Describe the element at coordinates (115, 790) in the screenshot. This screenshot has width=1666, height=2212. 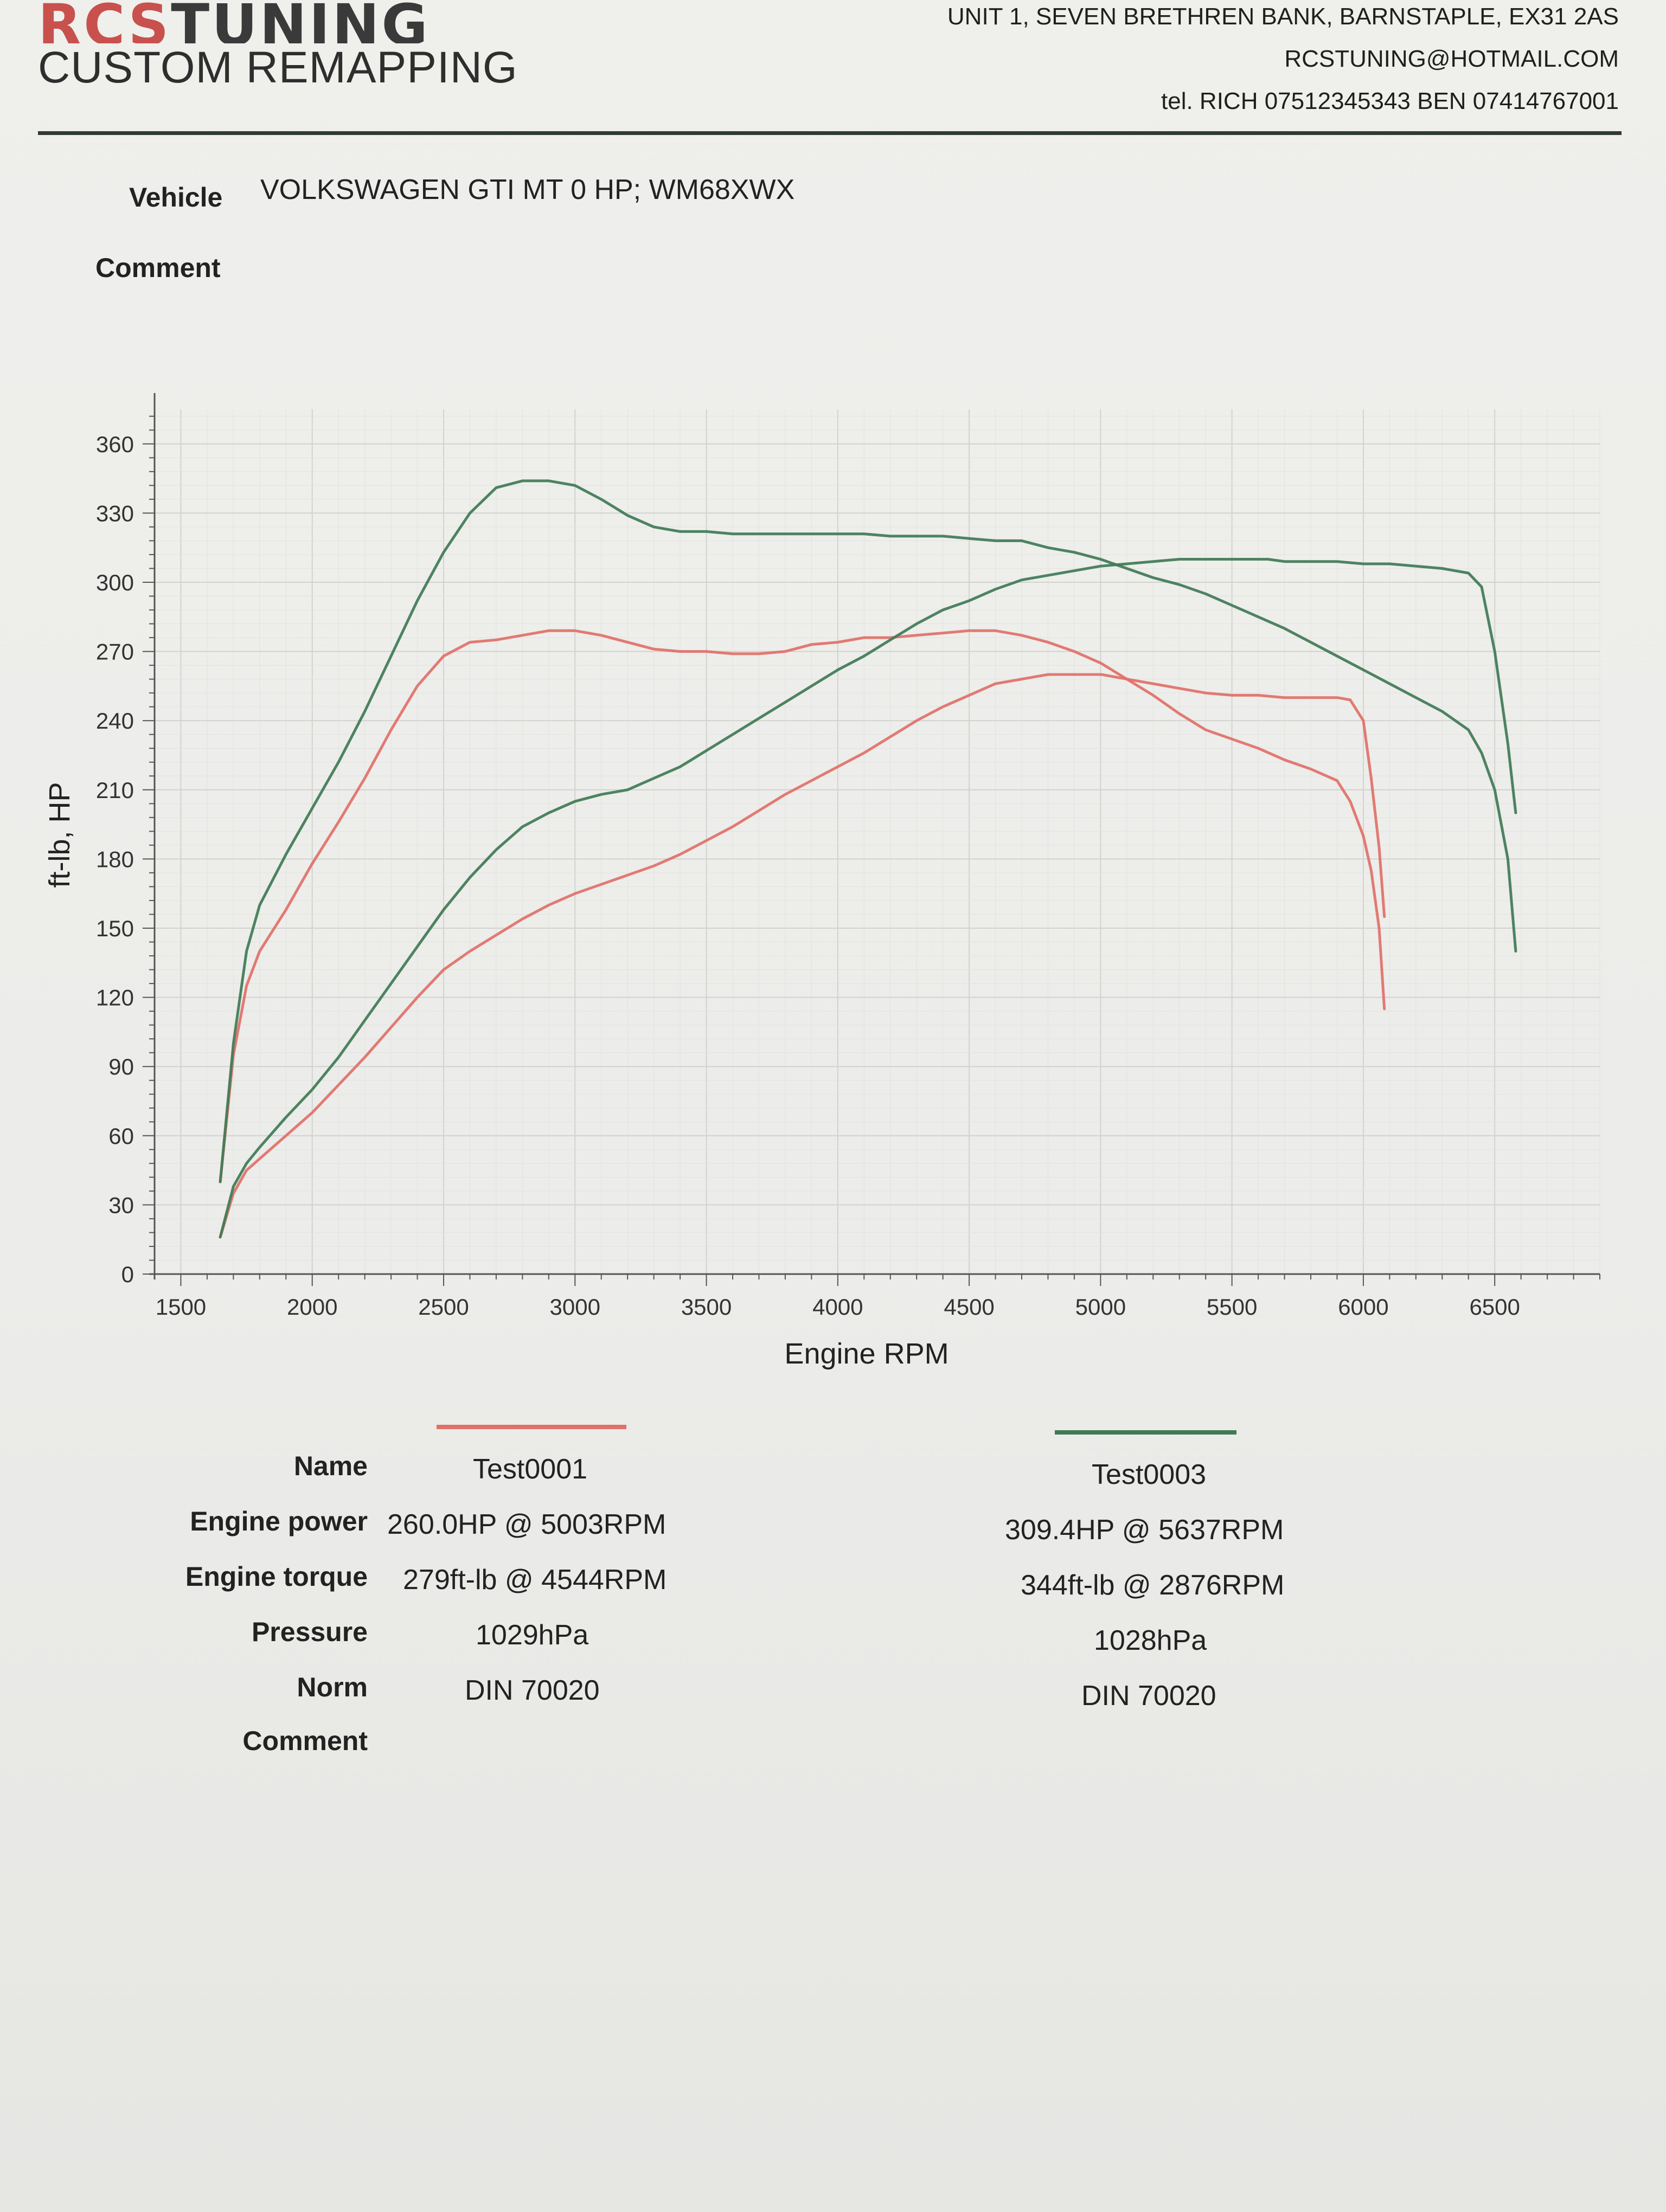
I see `y-tick-label: 210` at that location.